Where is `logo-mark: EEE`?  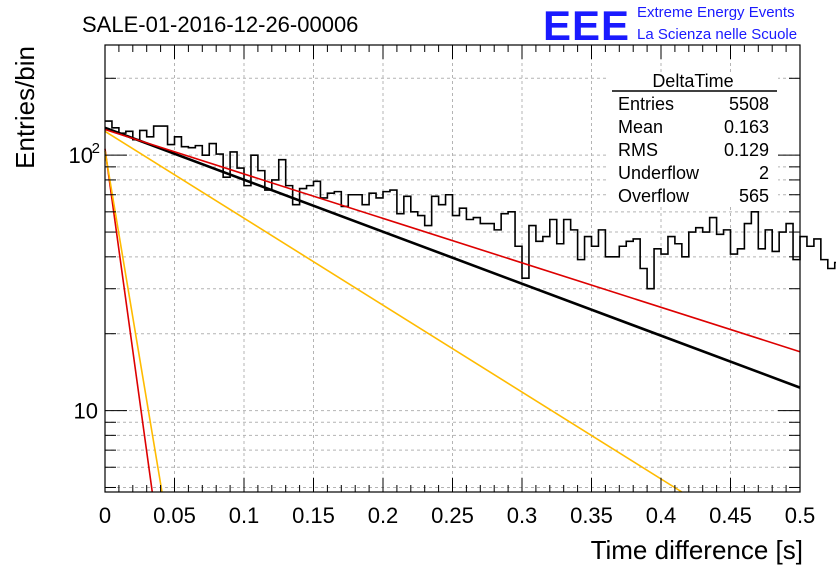 logo-mark: EEE is located at coordinates (586, 25).